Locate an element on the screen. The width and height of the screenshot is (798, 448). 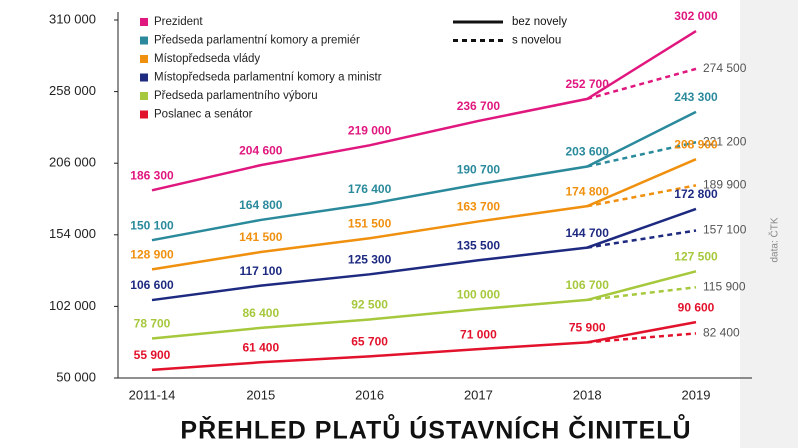
value-label: 128 900 is located at coordinates (152, 255).